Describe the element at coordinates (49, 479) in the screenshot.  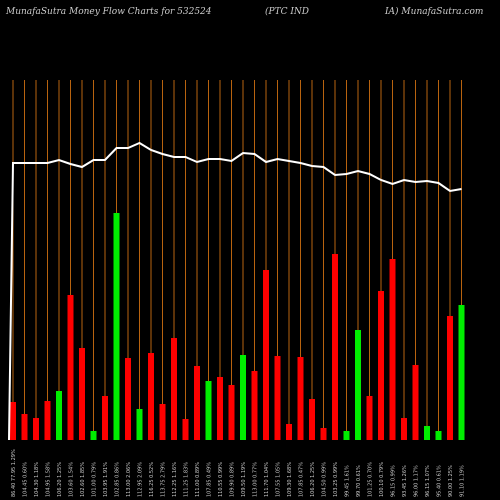
I see `x-tick-label: 104.95 1.58%` at that location.